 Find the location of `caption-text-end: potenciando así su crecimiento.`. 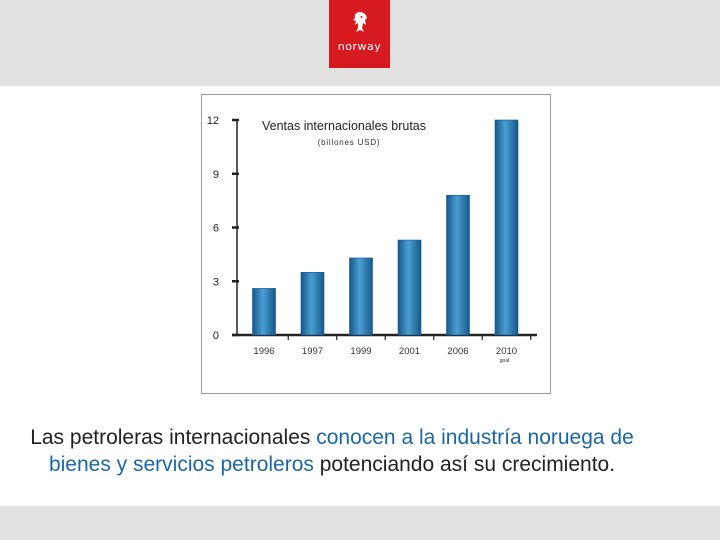

caption-text-end: potenciando así su crecimiento. is located at coordinates (464, 464).